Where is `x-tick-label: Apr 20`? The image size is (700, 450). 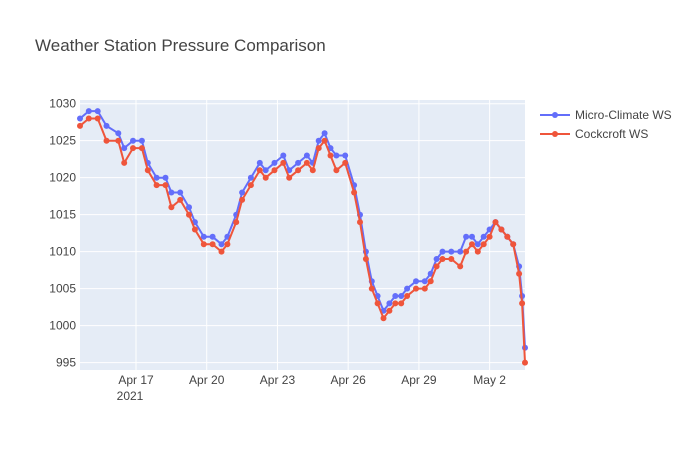
x-tick-label: Apr 20 is located at coordinates (207, 380).